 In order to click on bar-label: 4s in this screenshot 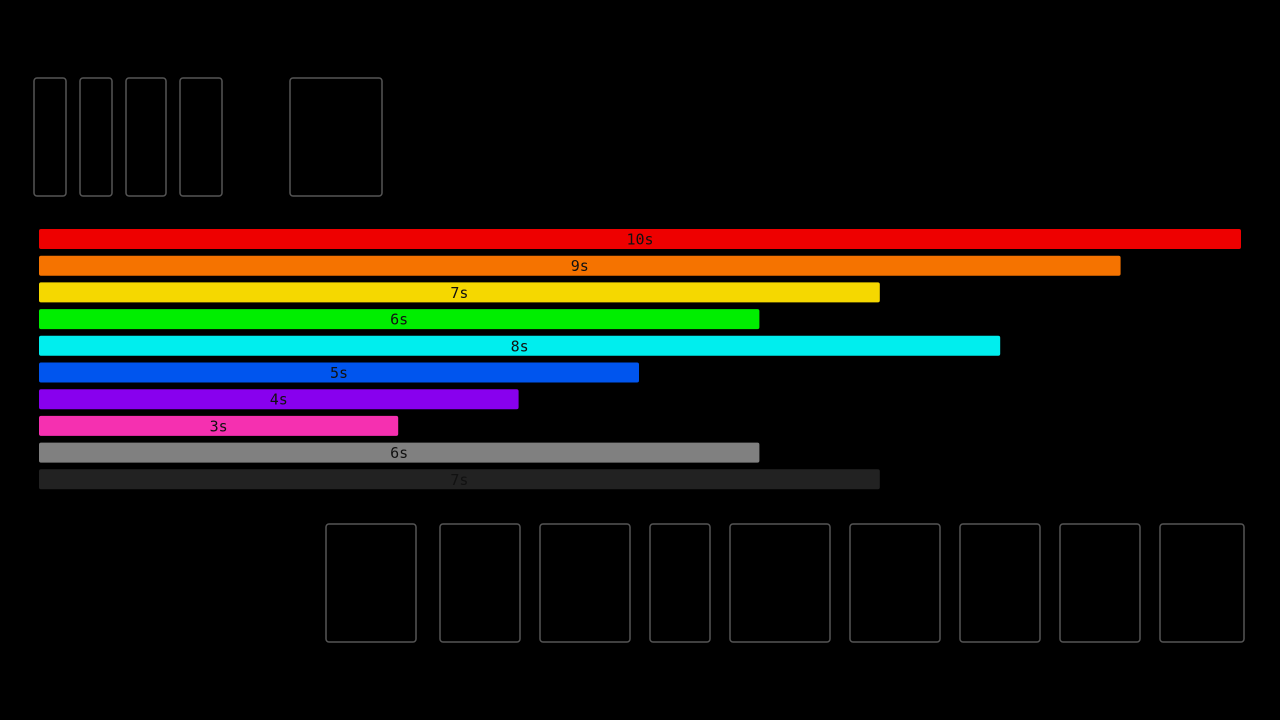, I will do `click(279, 400)`.